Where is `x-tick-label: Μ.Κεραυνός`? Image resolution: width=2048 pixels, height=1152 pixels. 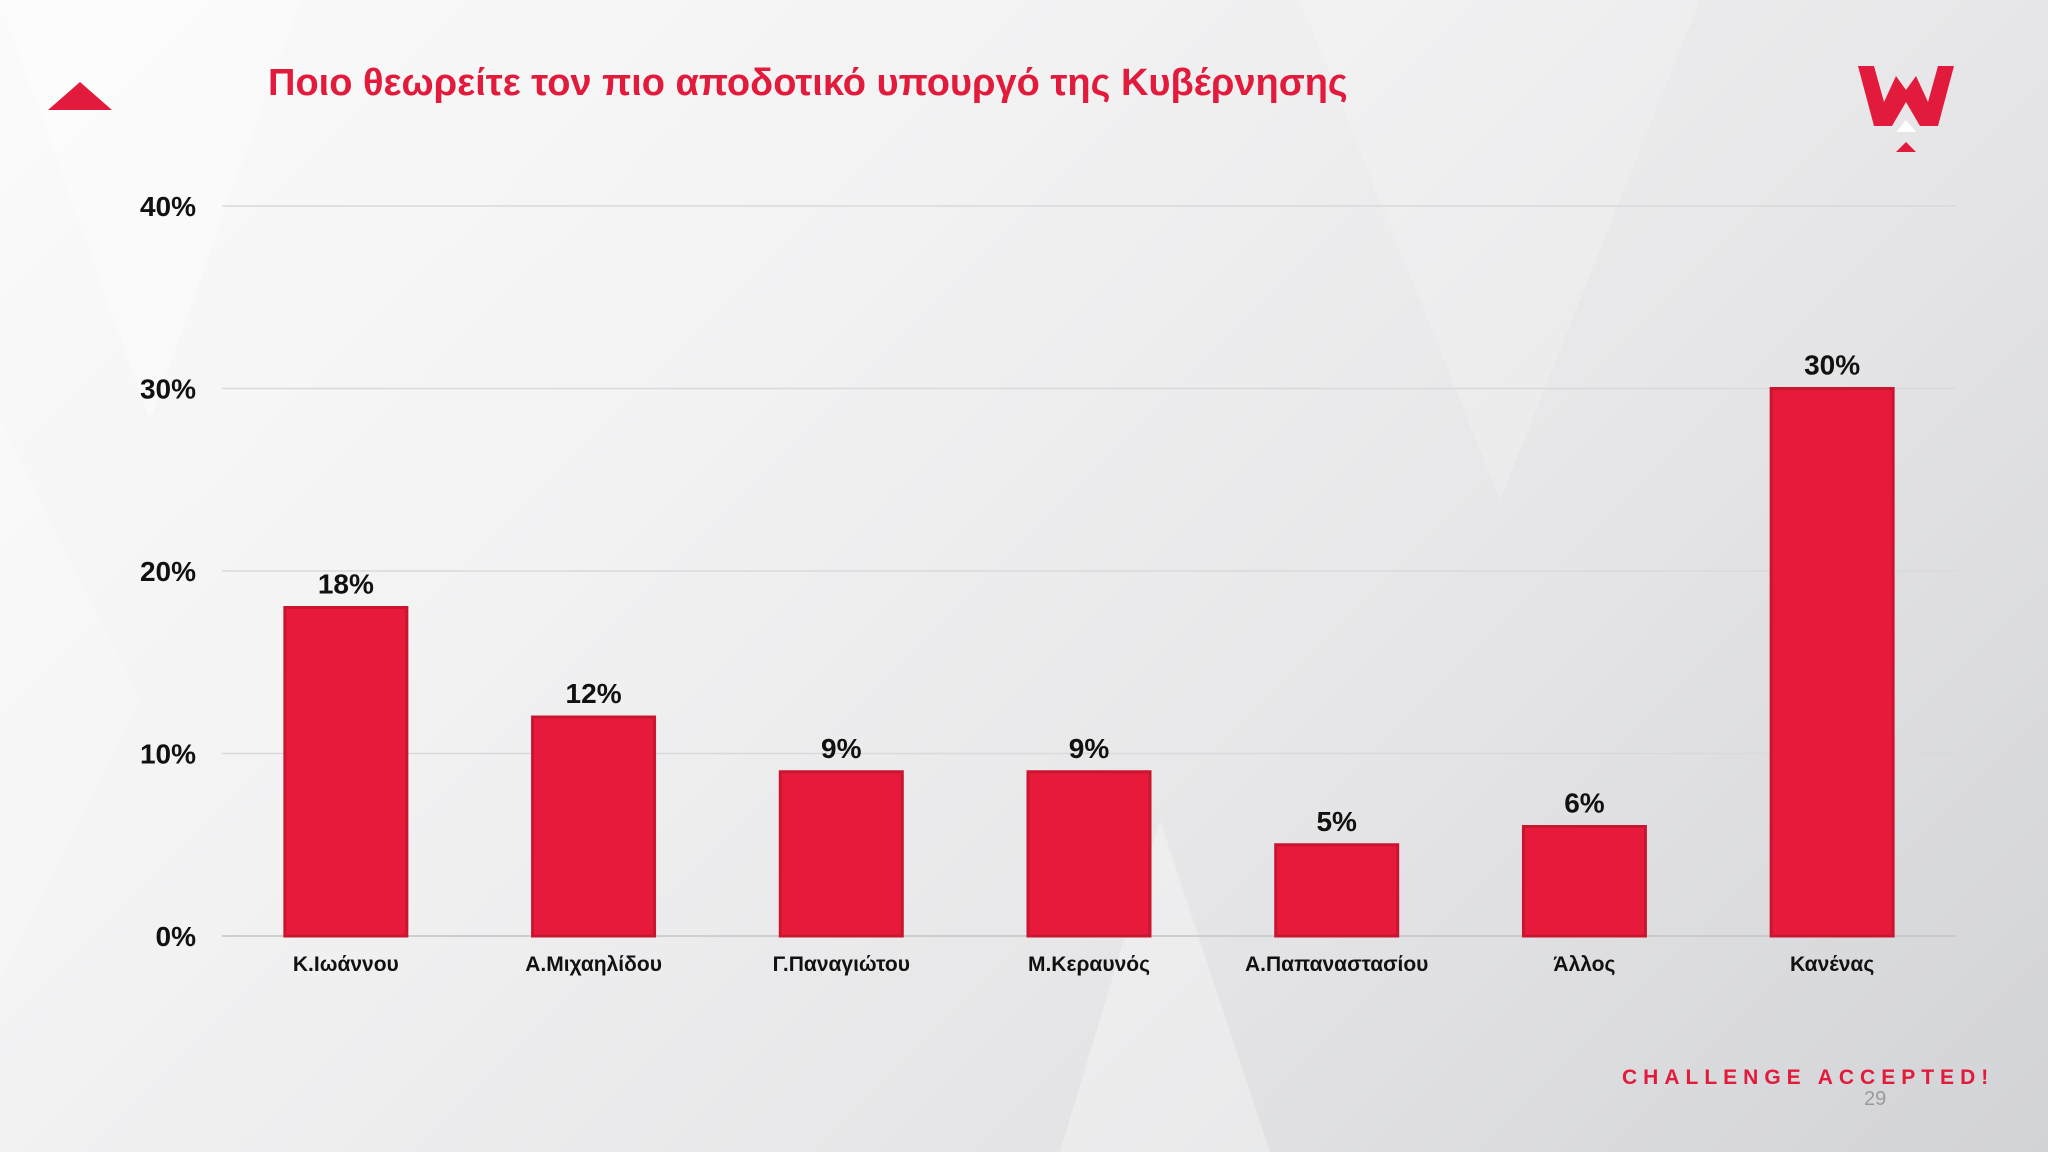
x-tick-label: Μ.Κεραυνός is located at coordinates (1089, 964).